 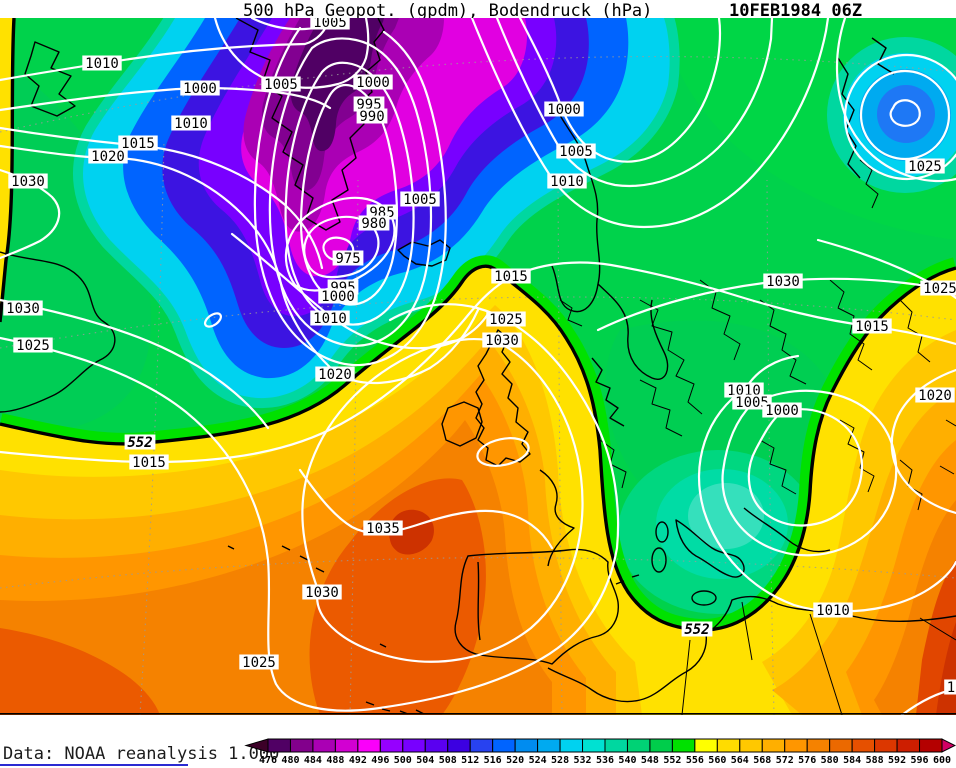 What do you see at coordinates (146, 754) in the screenshot?
I see `credit-data-source: Data: NOAA reanalysis 1.000°` at bounding box center [146, 754].